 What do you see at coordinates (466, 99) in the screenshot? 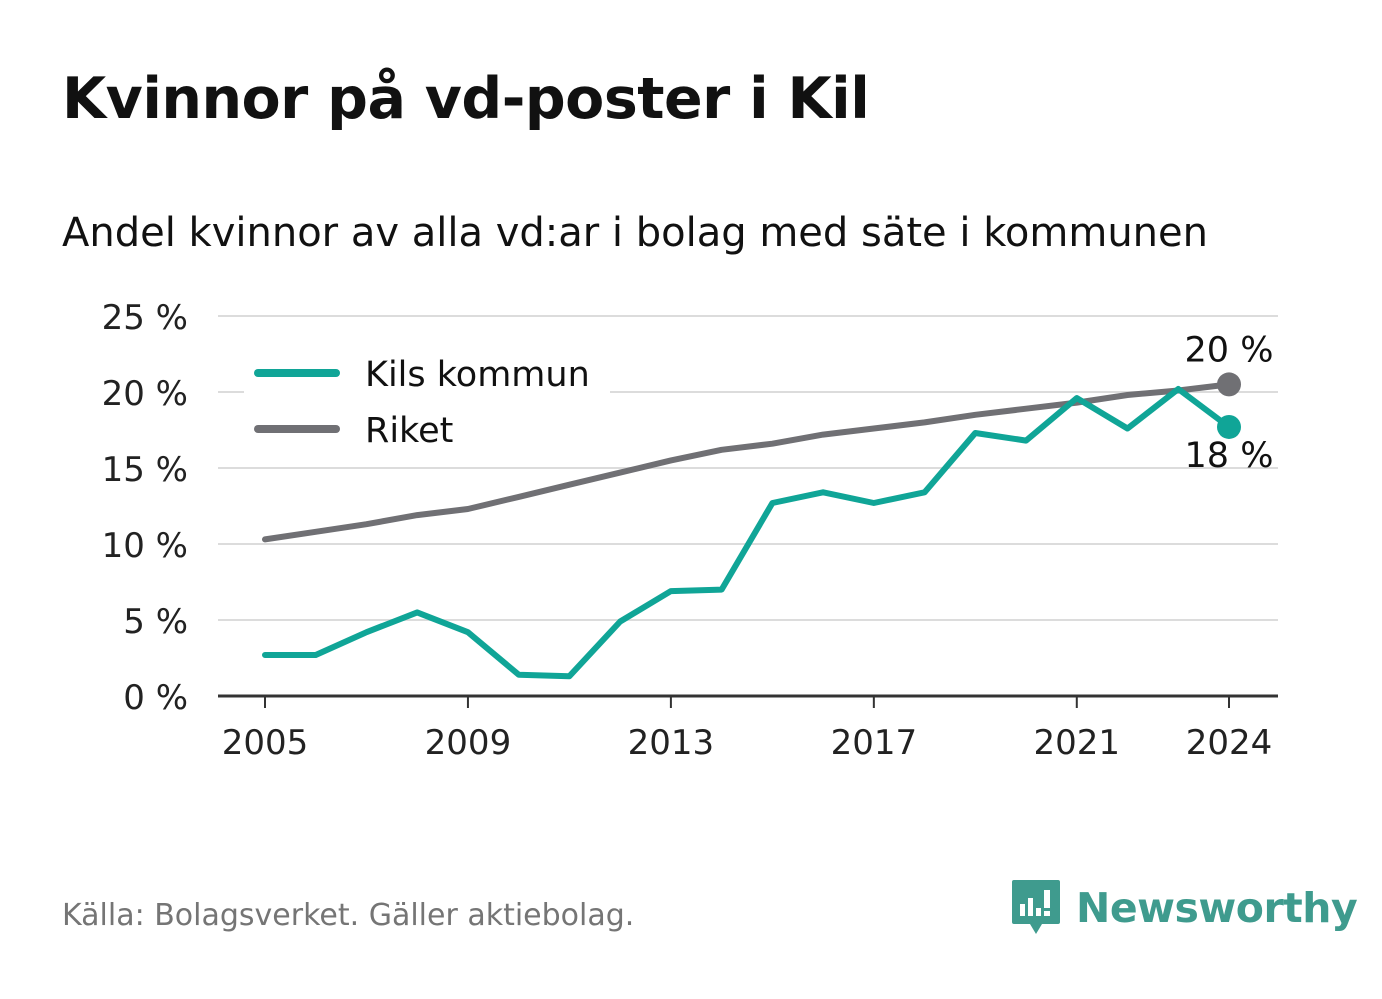
I see `chart-title: Kvinnor på vd-poster i Kil` at bounding box center [466, 99].